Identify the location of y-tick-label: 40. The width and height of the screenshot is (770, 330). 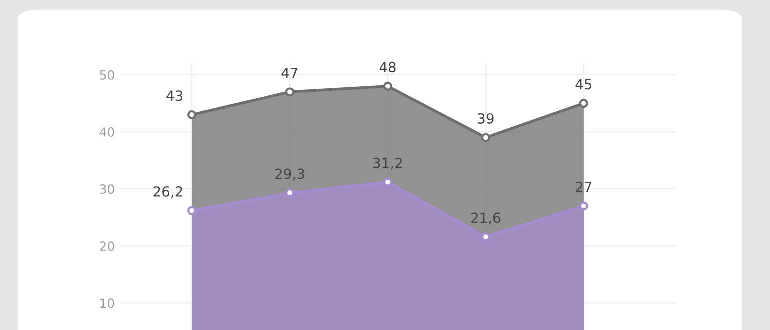
(107, 132).